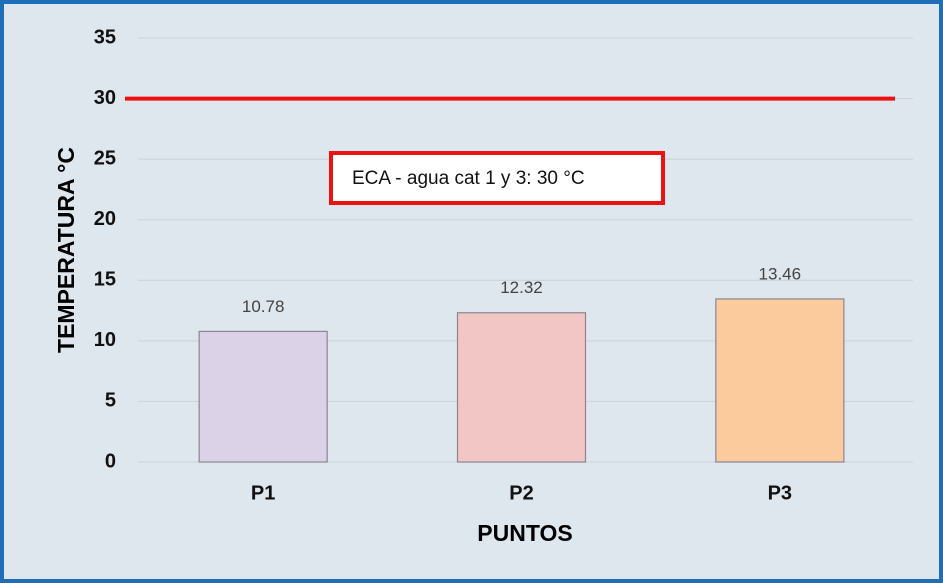 The height and width of the screenshot is (583, 943). I want to click on x-tick-label: P2, so click(521, 493).